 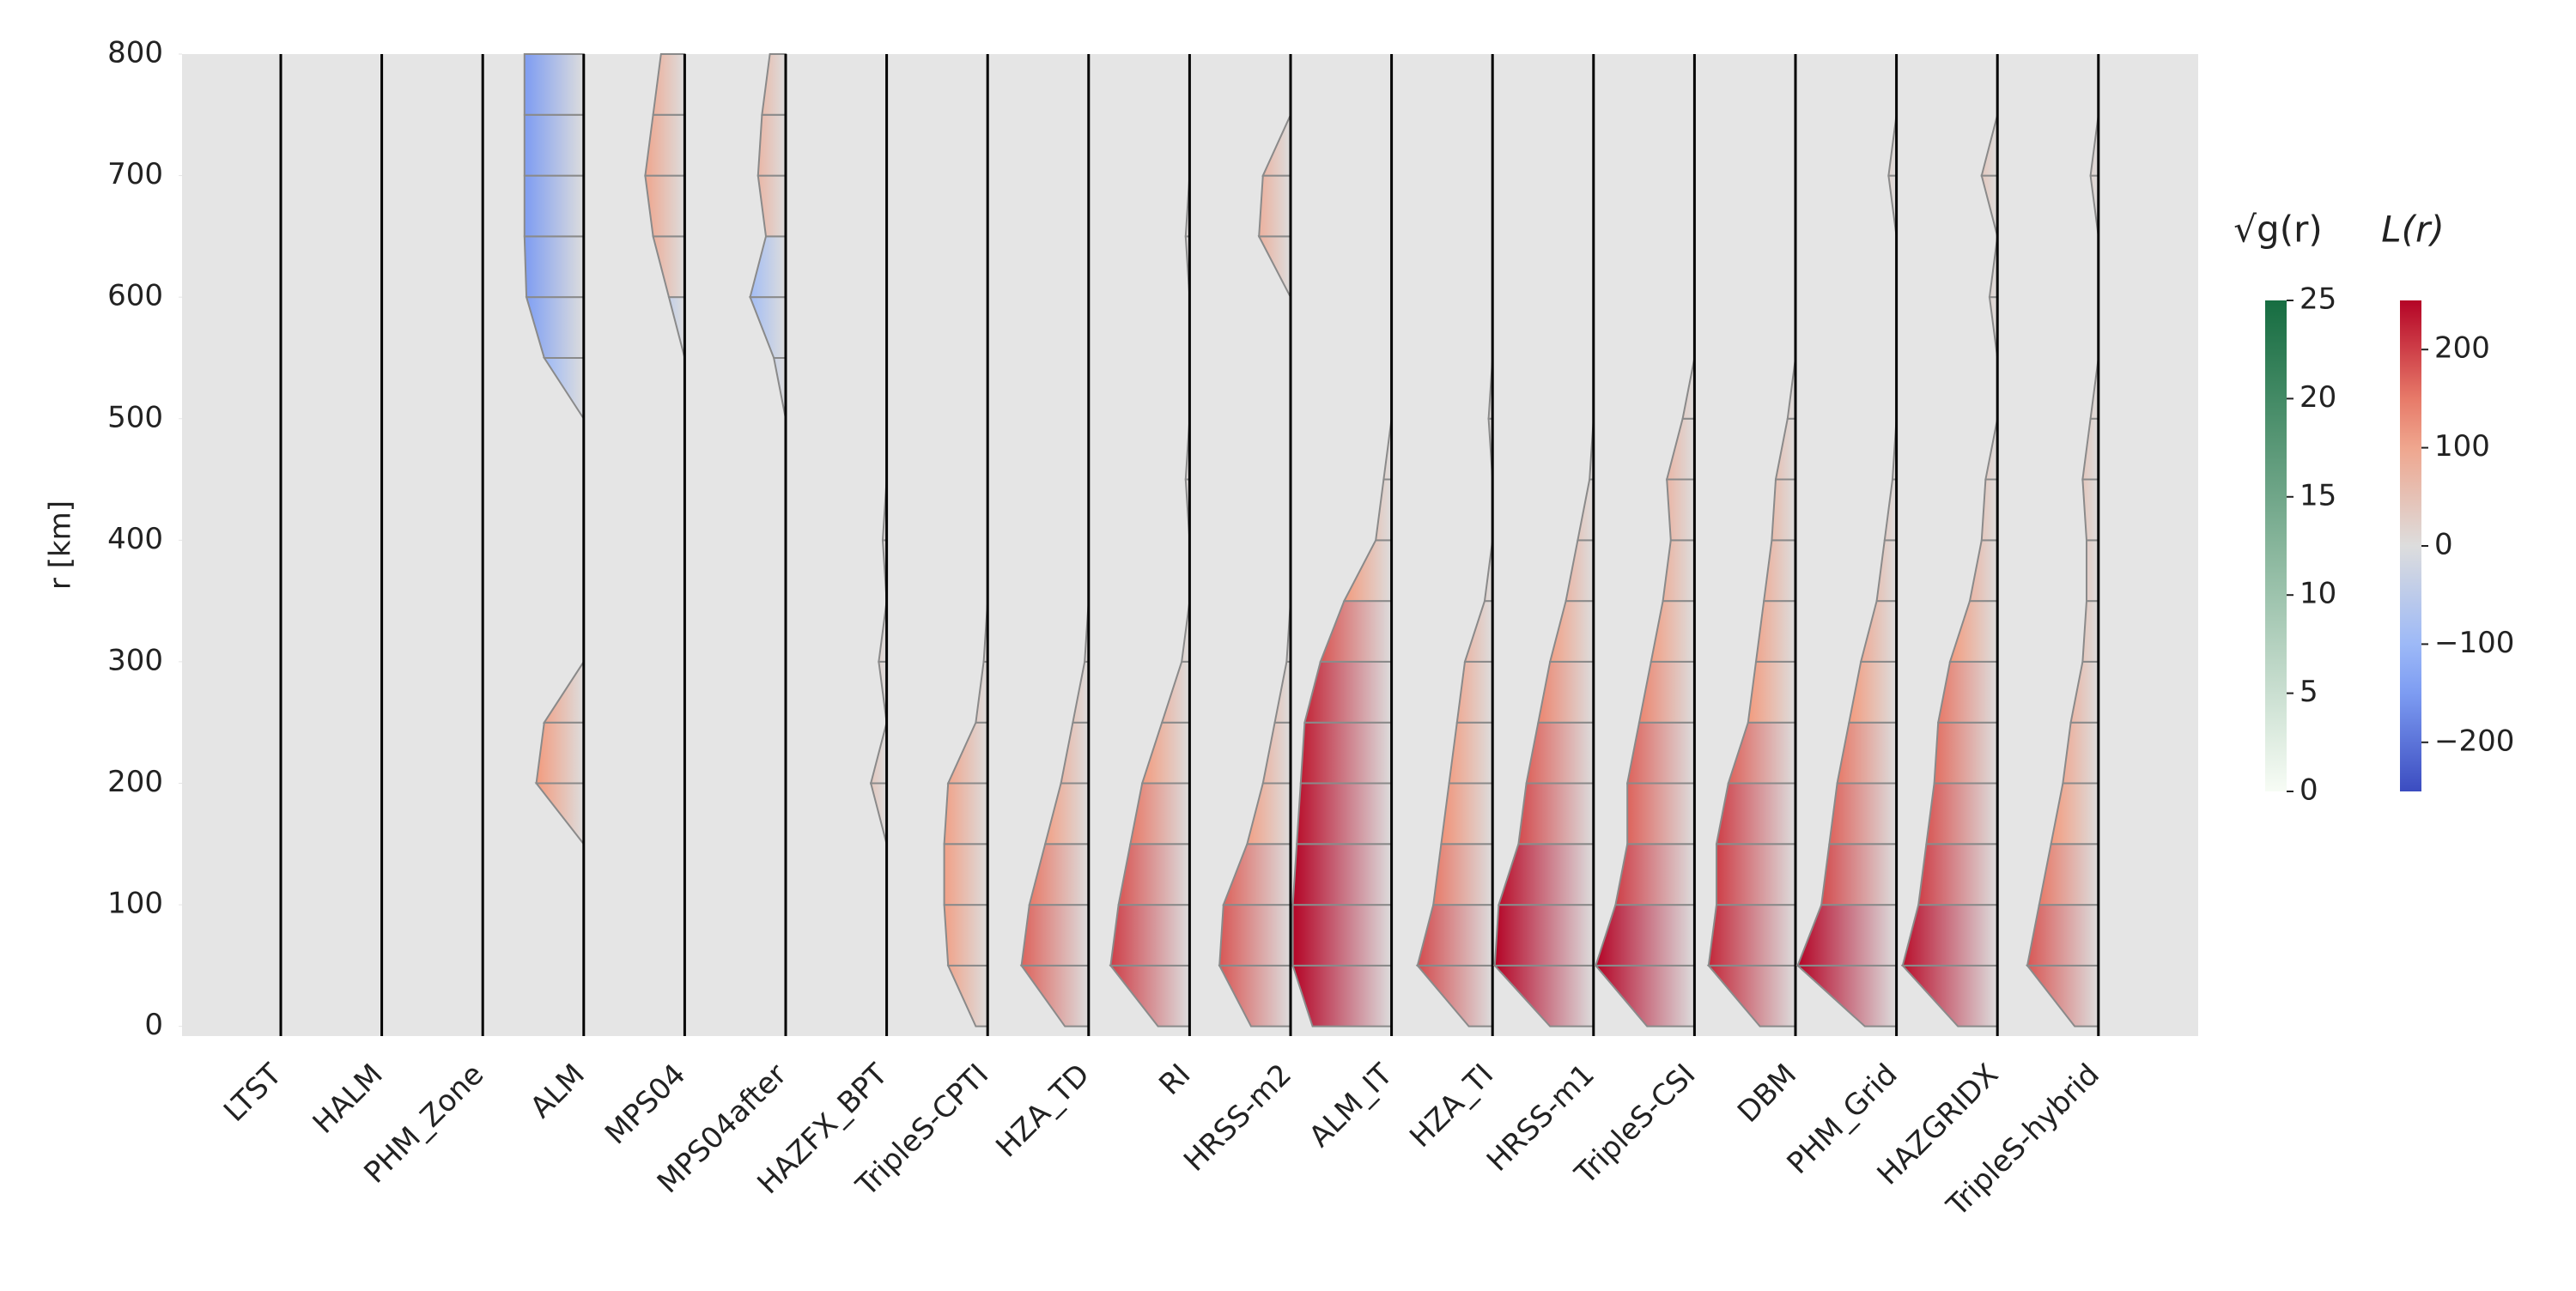 I want to click on x-tick-label: HRSS-m2, so click(x=1237, y=1119).